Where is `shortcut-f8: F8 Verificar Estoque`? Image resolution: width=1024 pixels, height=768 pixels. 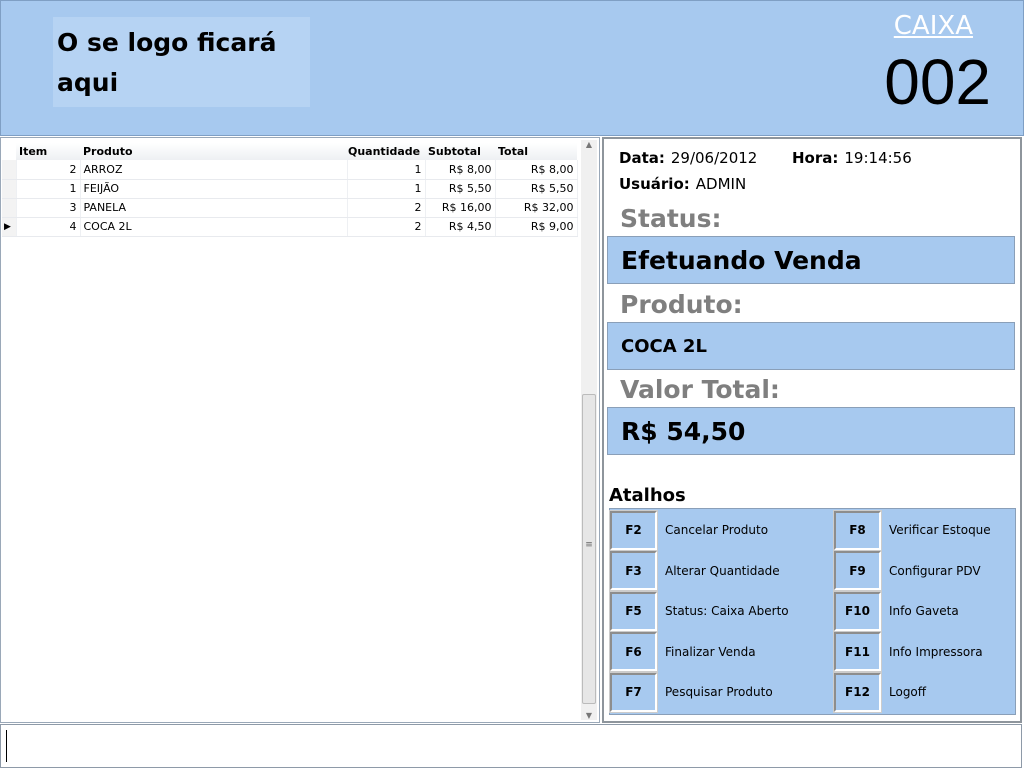
shortcut-f8: F8 Verificar Estoque is located at coordinates (912, 530).